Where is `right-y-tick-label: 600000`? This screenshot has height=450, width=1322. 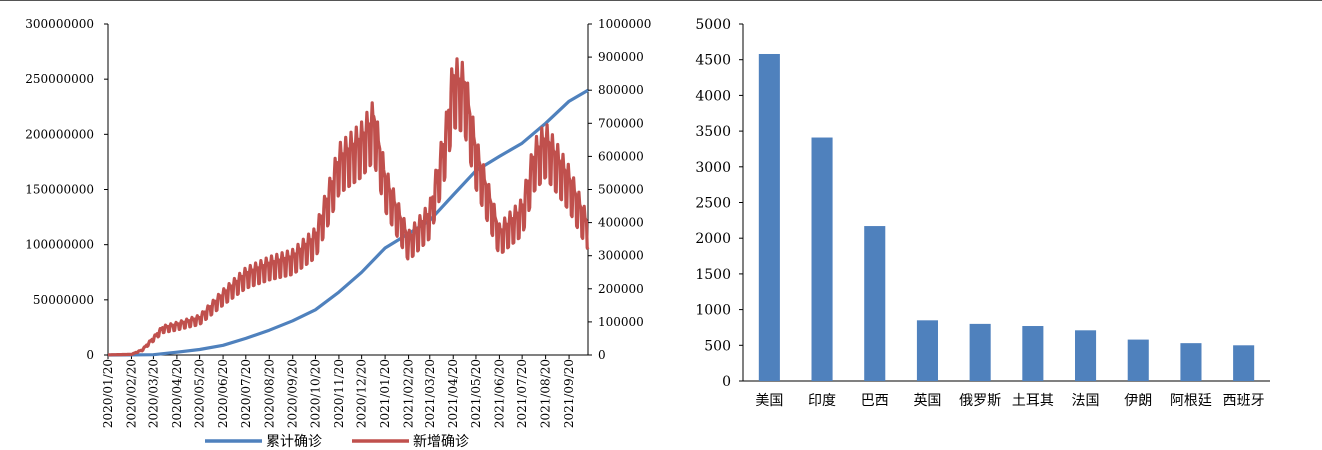 right-y-tick-label: 600000 is located at coordinates (621, 156).